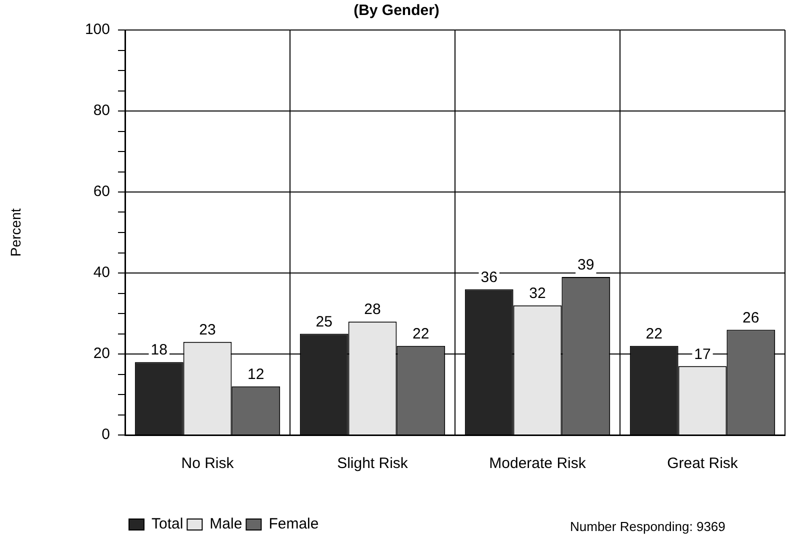 Image resolution: width=792 pixels, height=542 pixels. What do you see at coordinates (101, 353) in the screenshot?
I see `y-tick-label: 20` at bounding box center [101, 353].